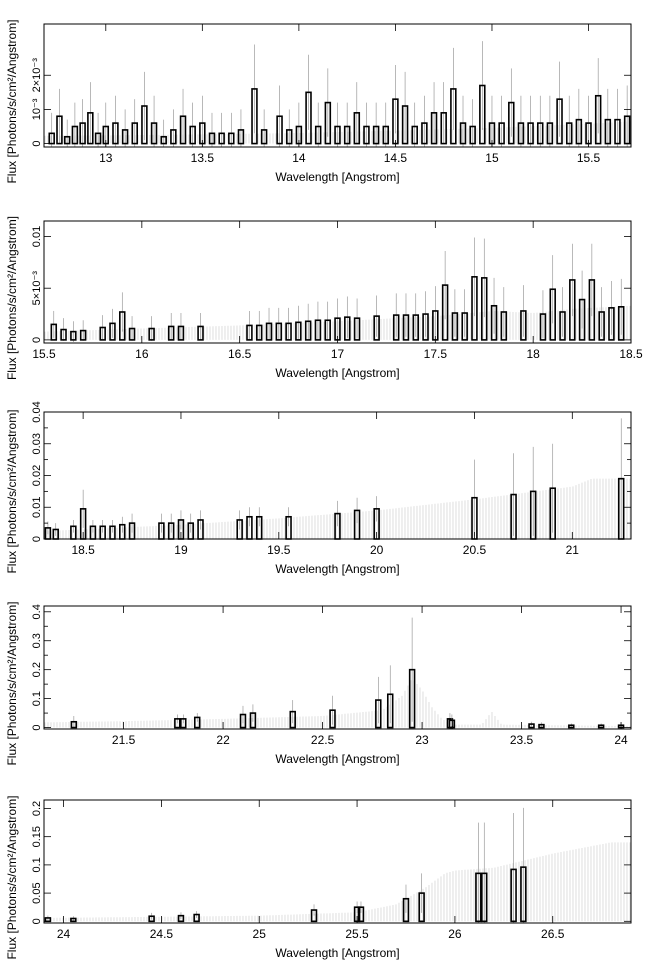 This screenshot has width=653, height=972. I want to click on y-tick-label: 0.02, so click(37, 475).